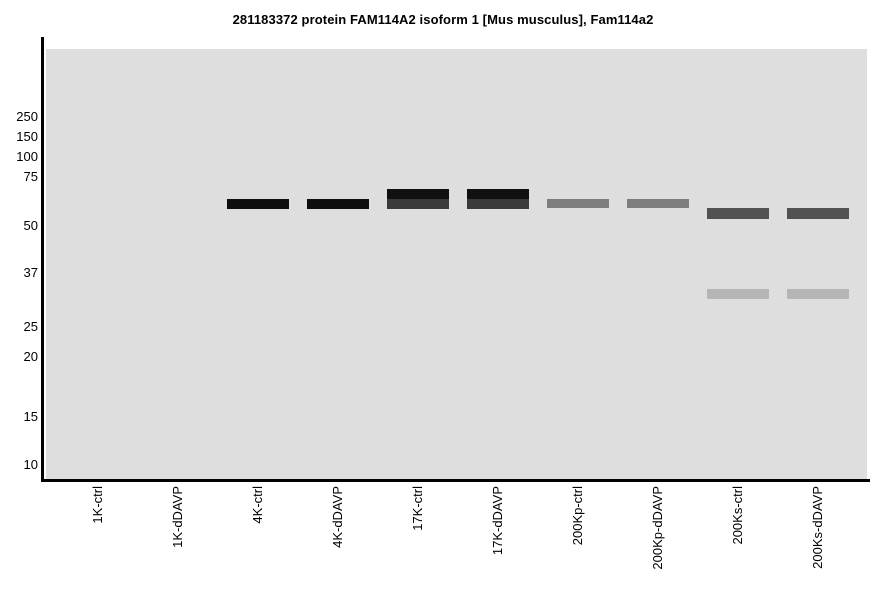 The image size is (886, 595). What do you see at coordinates (27, 136) in the screenshot?
I see `y-tick-label: 150` at bounding box center [27, 136].